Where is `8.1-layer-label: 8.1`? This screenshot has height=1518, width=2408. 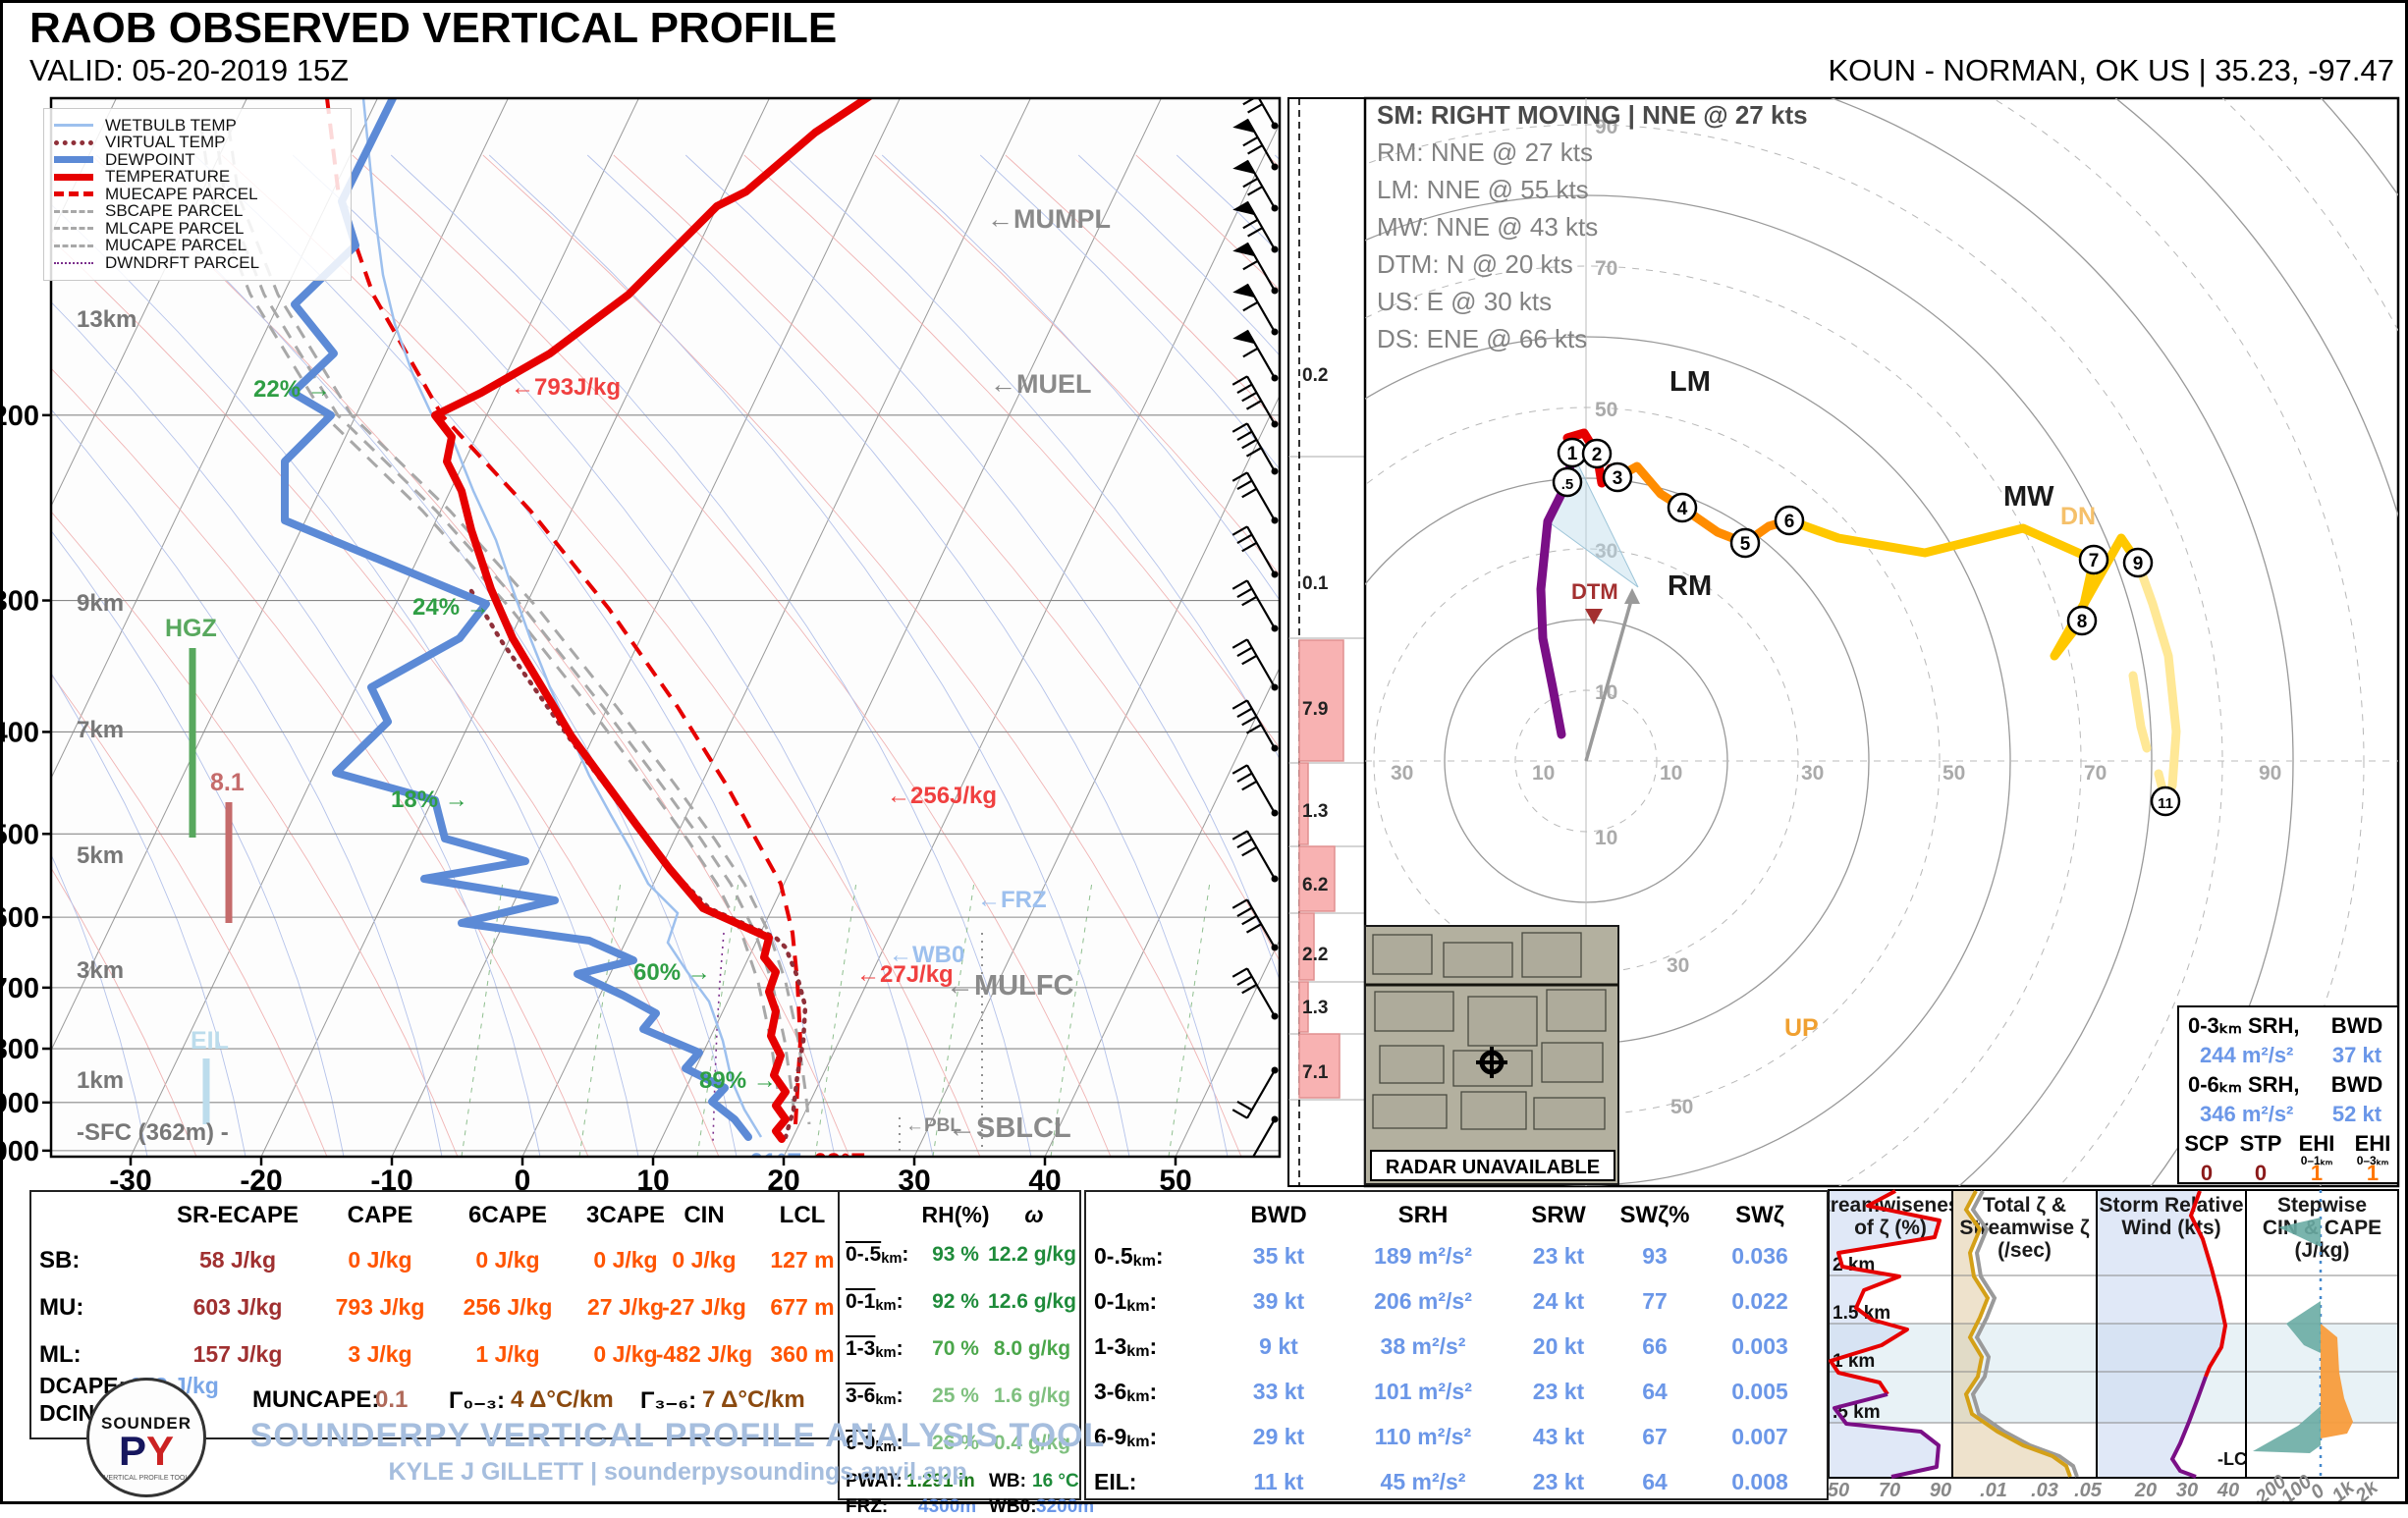
8.1-layer-label: 8.1 is located at coordinates (228, 782).